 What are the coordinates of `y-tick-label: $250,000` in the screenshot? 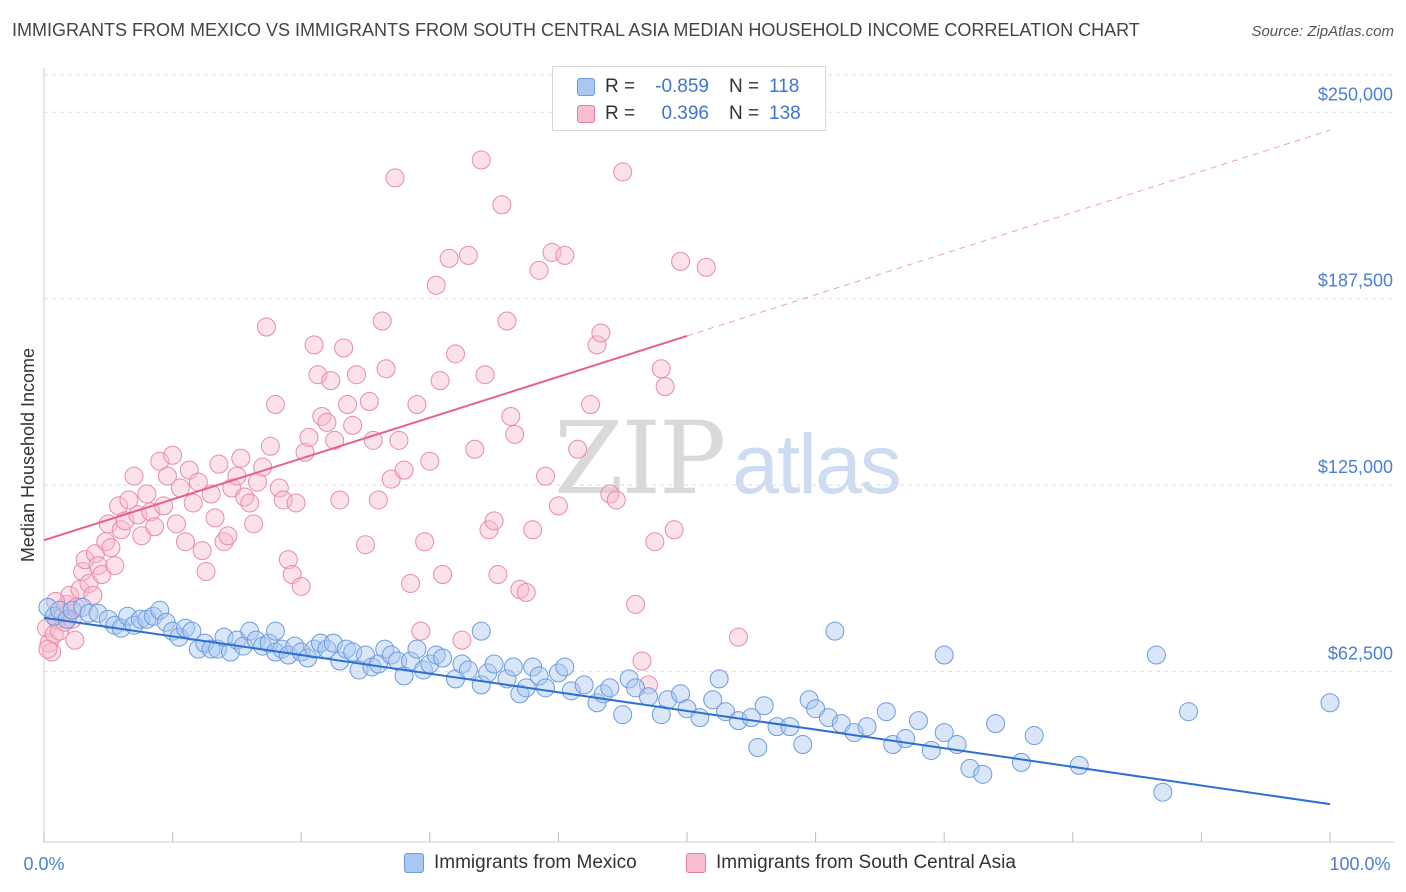 It's located at (1355, 94).